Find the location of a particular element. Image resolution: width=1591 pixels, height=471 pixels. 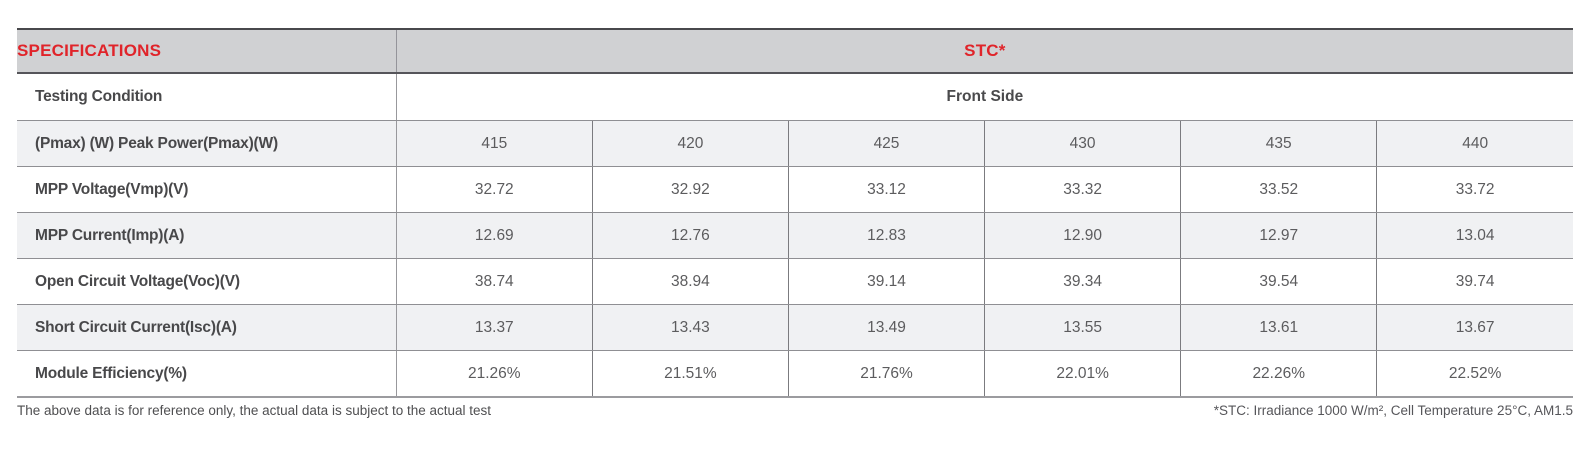

spec-value-cell: 415 is located at coordinates (494, 143).